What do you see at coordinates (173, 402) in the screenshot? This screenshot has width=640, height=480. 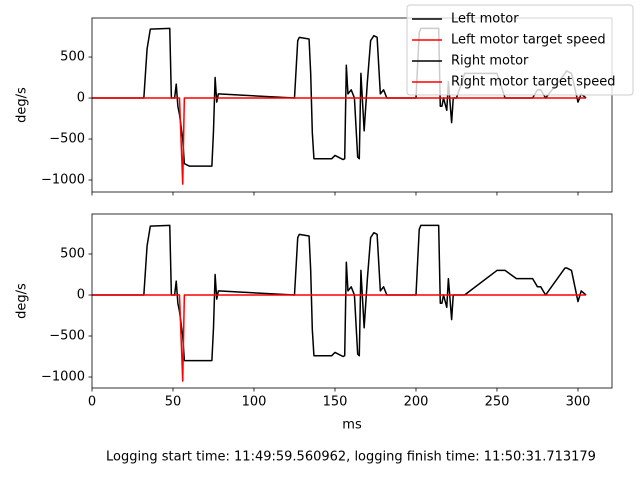 I see `x-tick-label: 50` at bounding box center [173, 402].